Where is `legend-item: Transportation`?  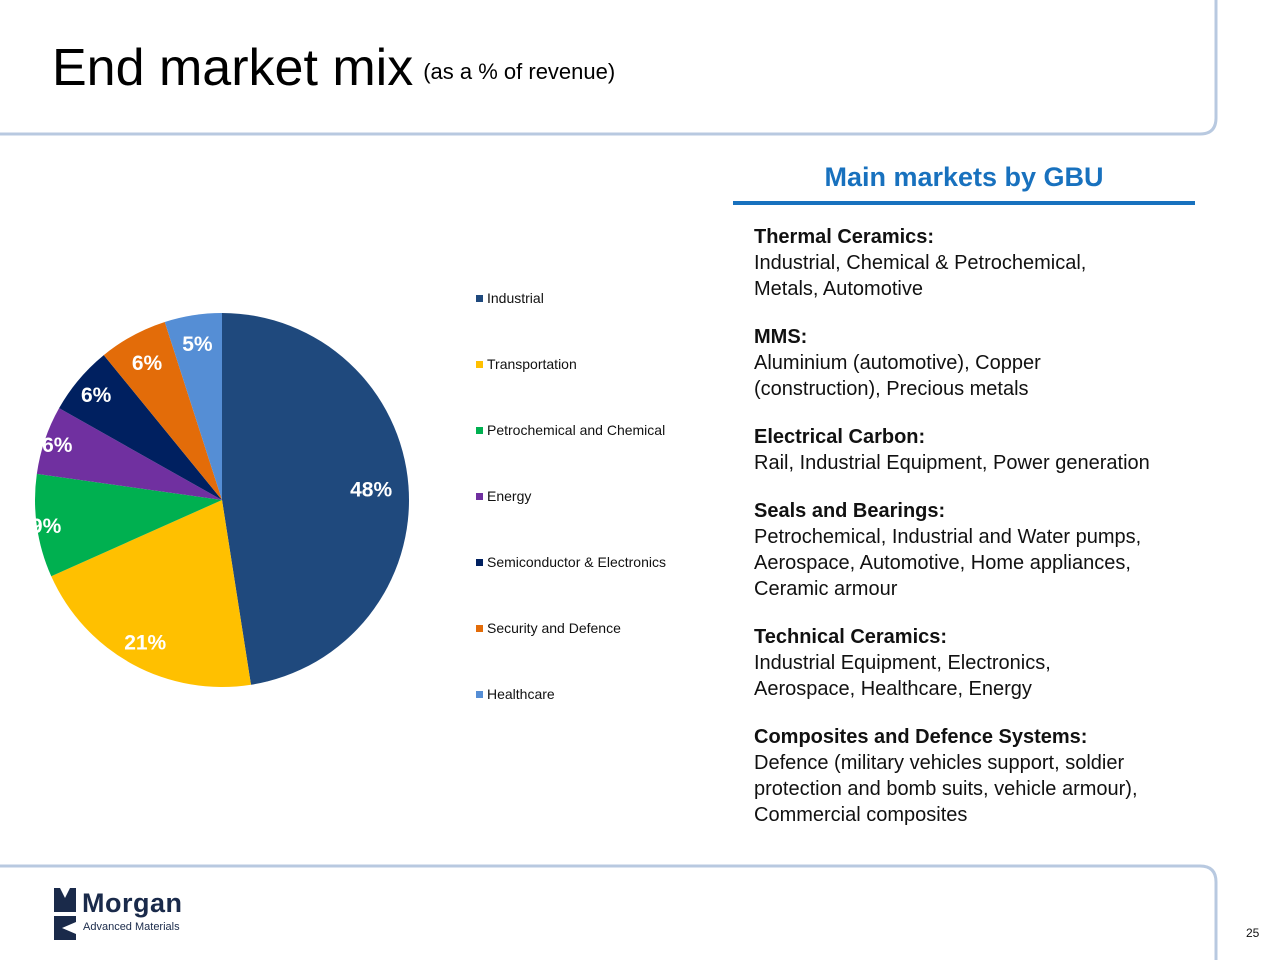
legend-item: Transportation is located at coordinates (526, 364).